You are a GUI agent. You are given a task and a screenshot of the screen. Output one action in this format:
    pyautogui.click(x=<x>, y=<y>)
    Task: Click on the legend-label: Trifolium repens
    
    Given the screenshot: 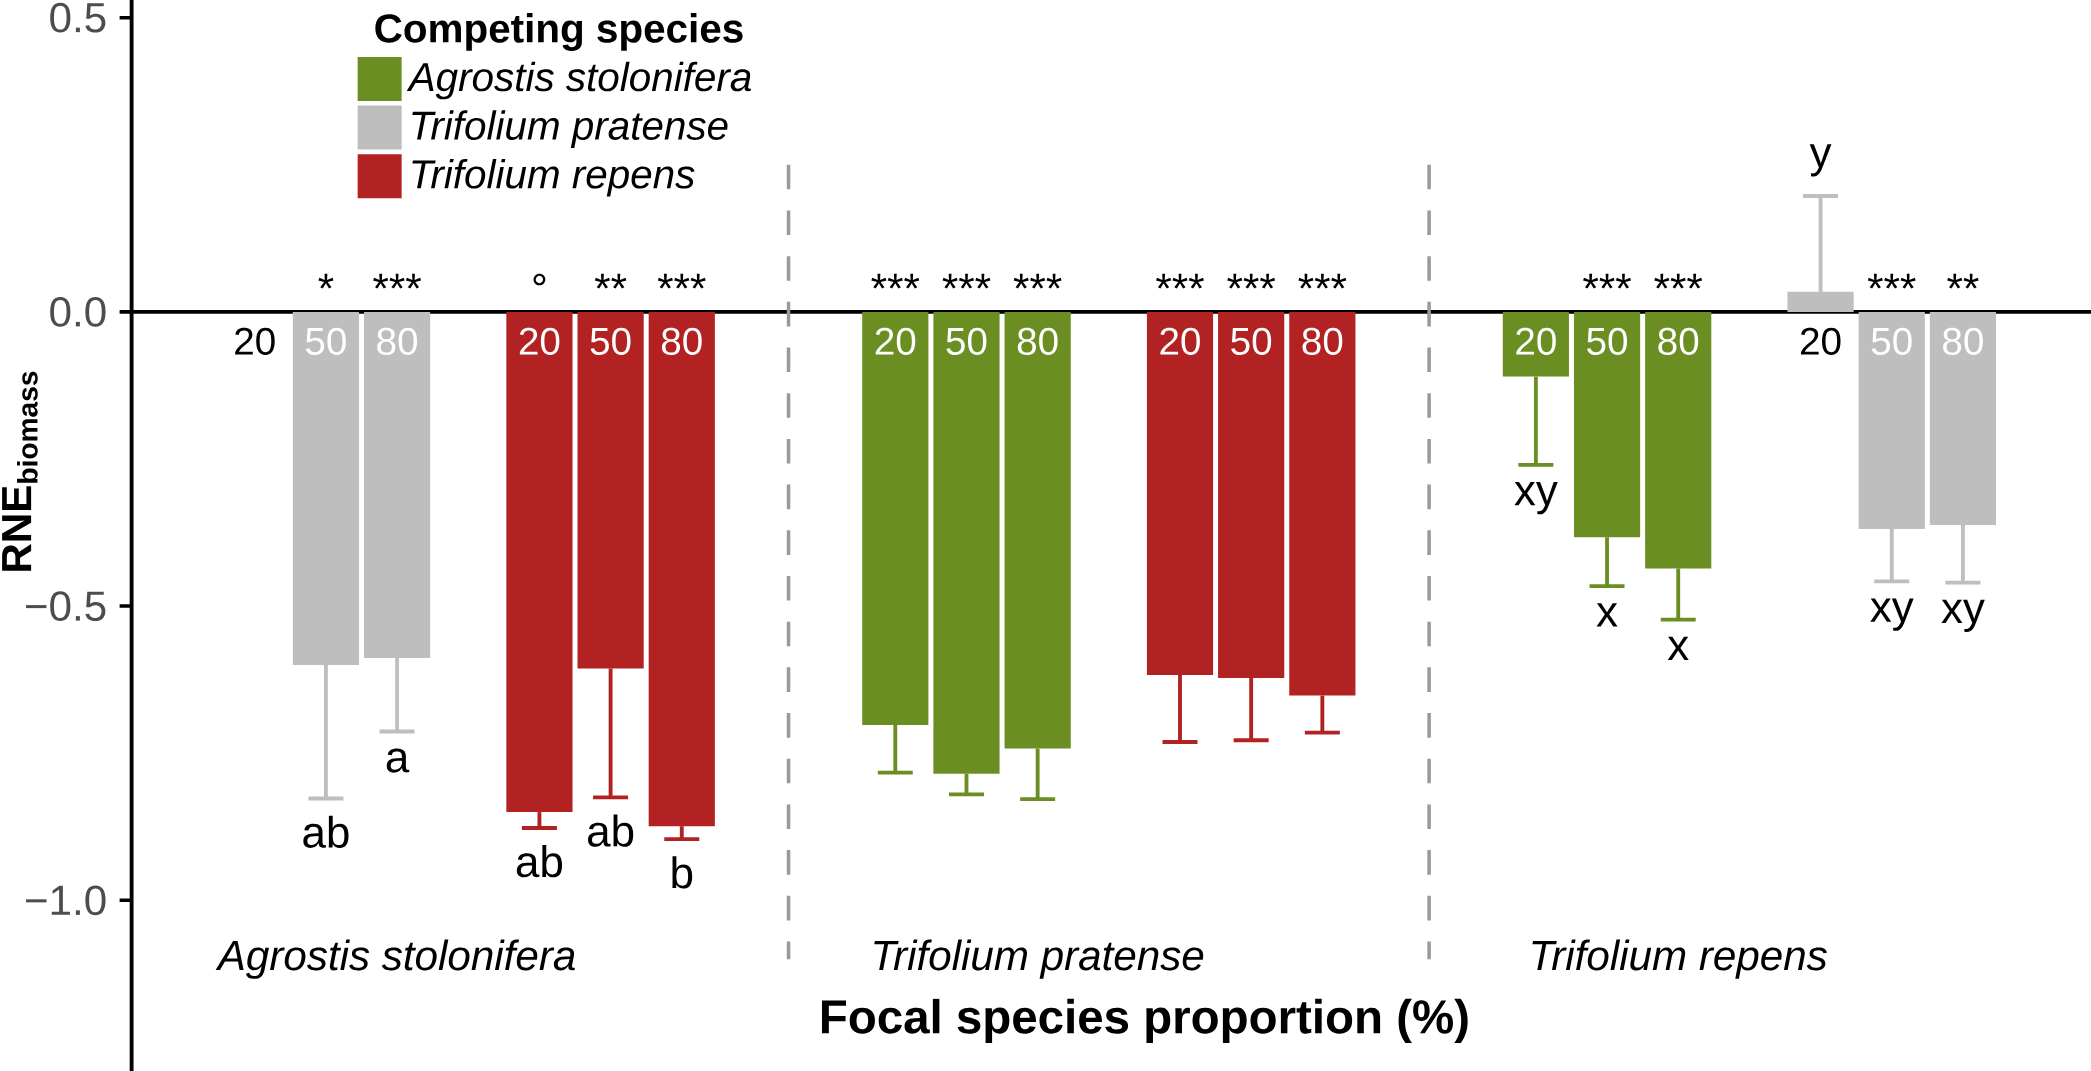 What is the action you would take?
    pyautogui.click(x=553, y=177)
    